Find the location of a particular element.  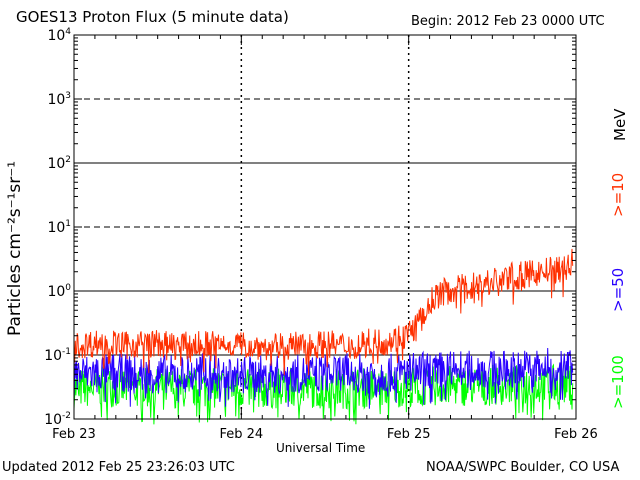

credit-line: NOAA/SWPC Boulder, CO USA is located at coordinates (523, 467).